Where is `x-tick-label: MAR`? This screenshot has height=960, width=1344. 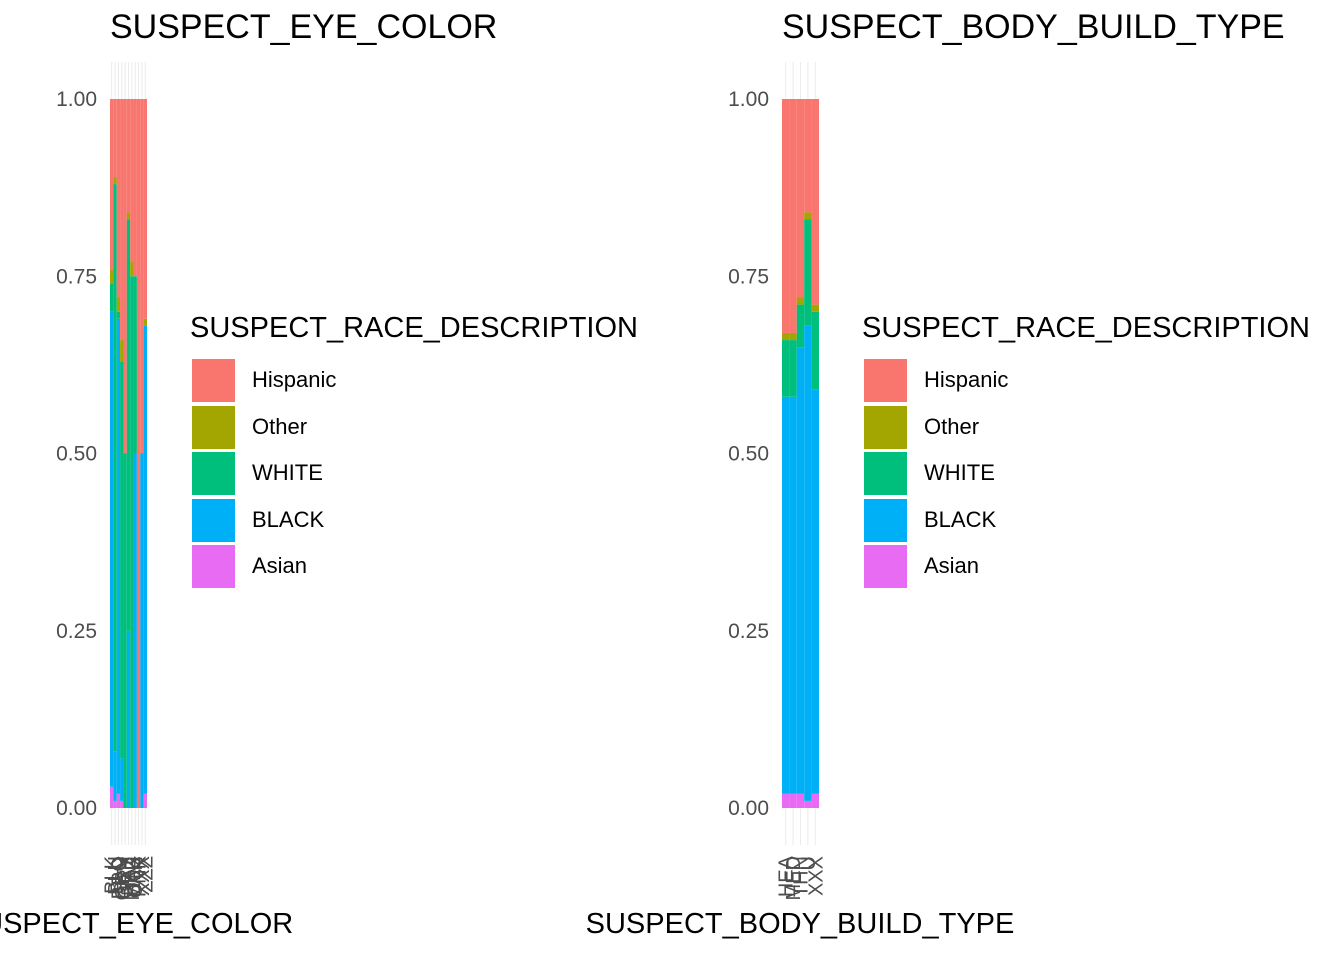
x-tick-label: MAR is located at coordinates (133, 878).